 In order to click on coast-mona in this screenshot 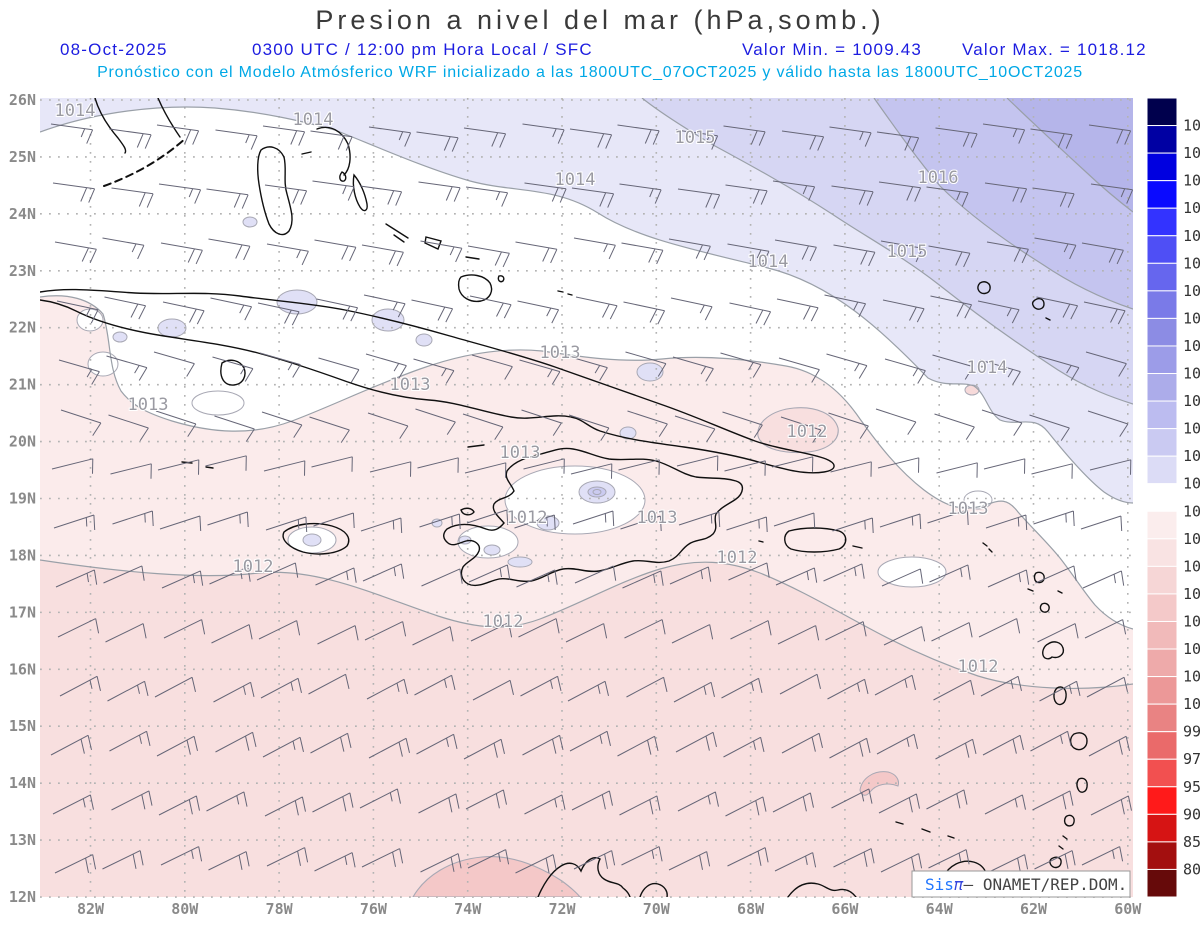, I will do `click(761, 541)`.